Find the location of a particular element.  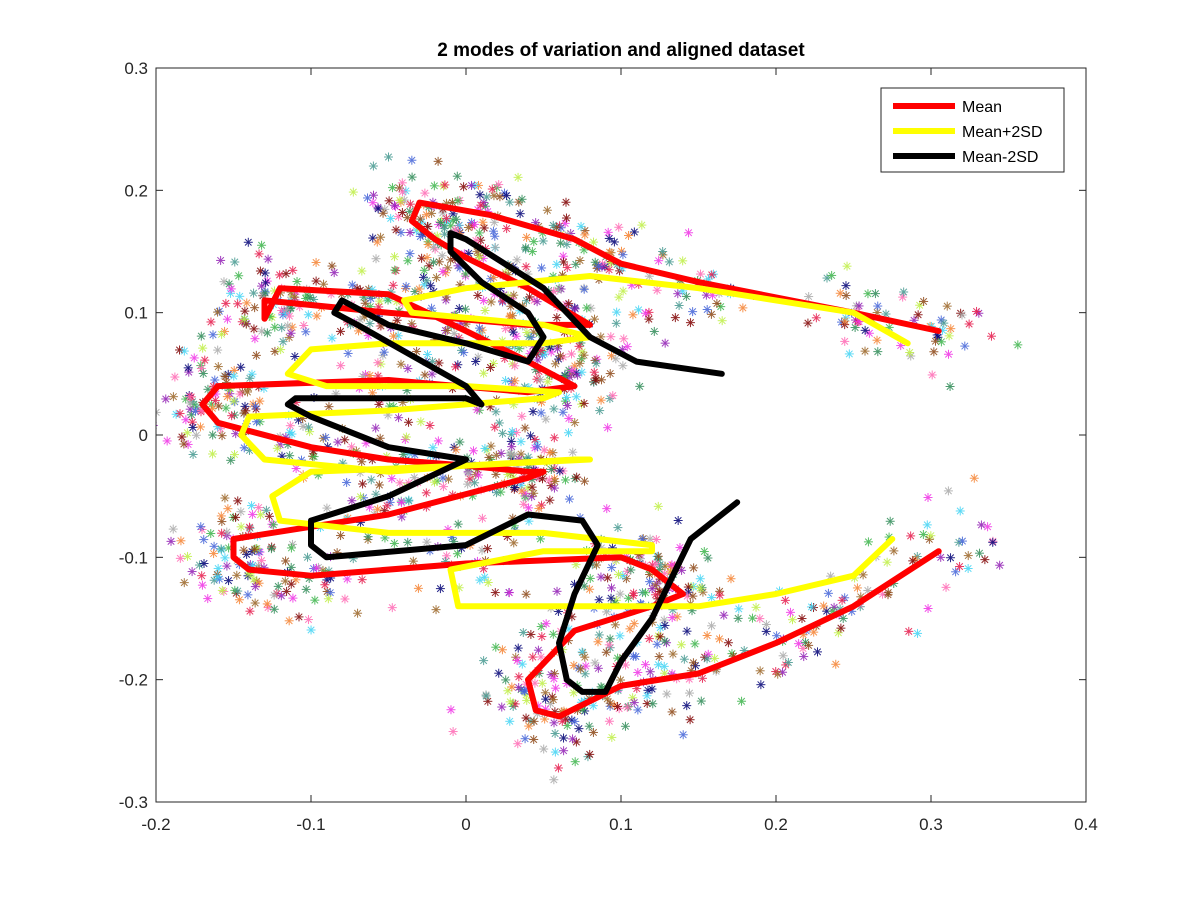

y-tick-label: 0.3 is located at coordinates (136, 68).